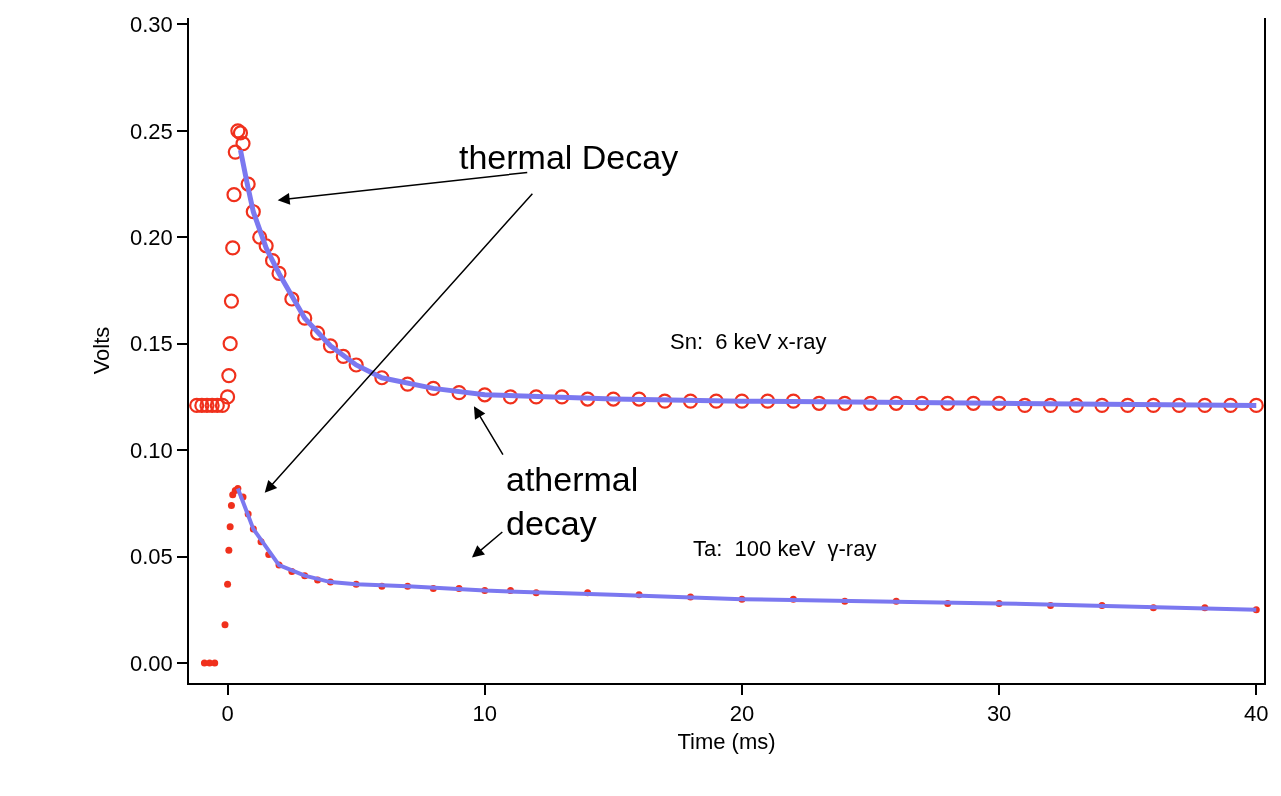  I want to click on annotation: athermal decay, so click(572, 501).